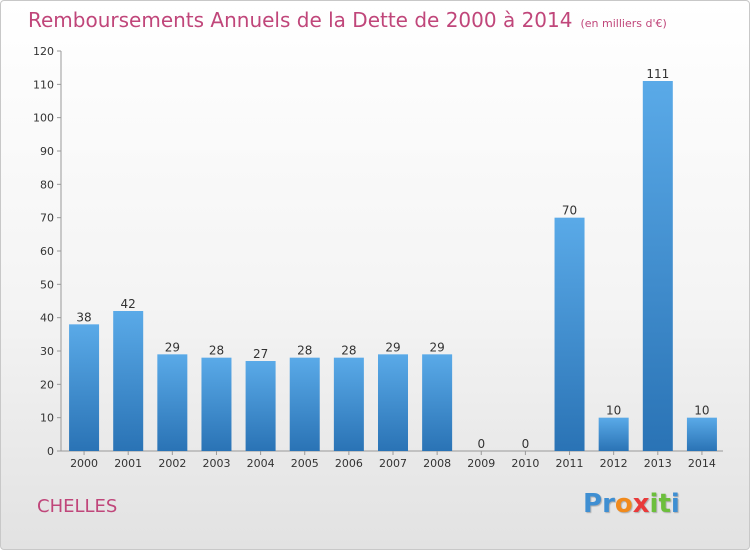 The width and height of the screenshot is (750, 550). I want to click on logo-letter: r, so click(608, 504).